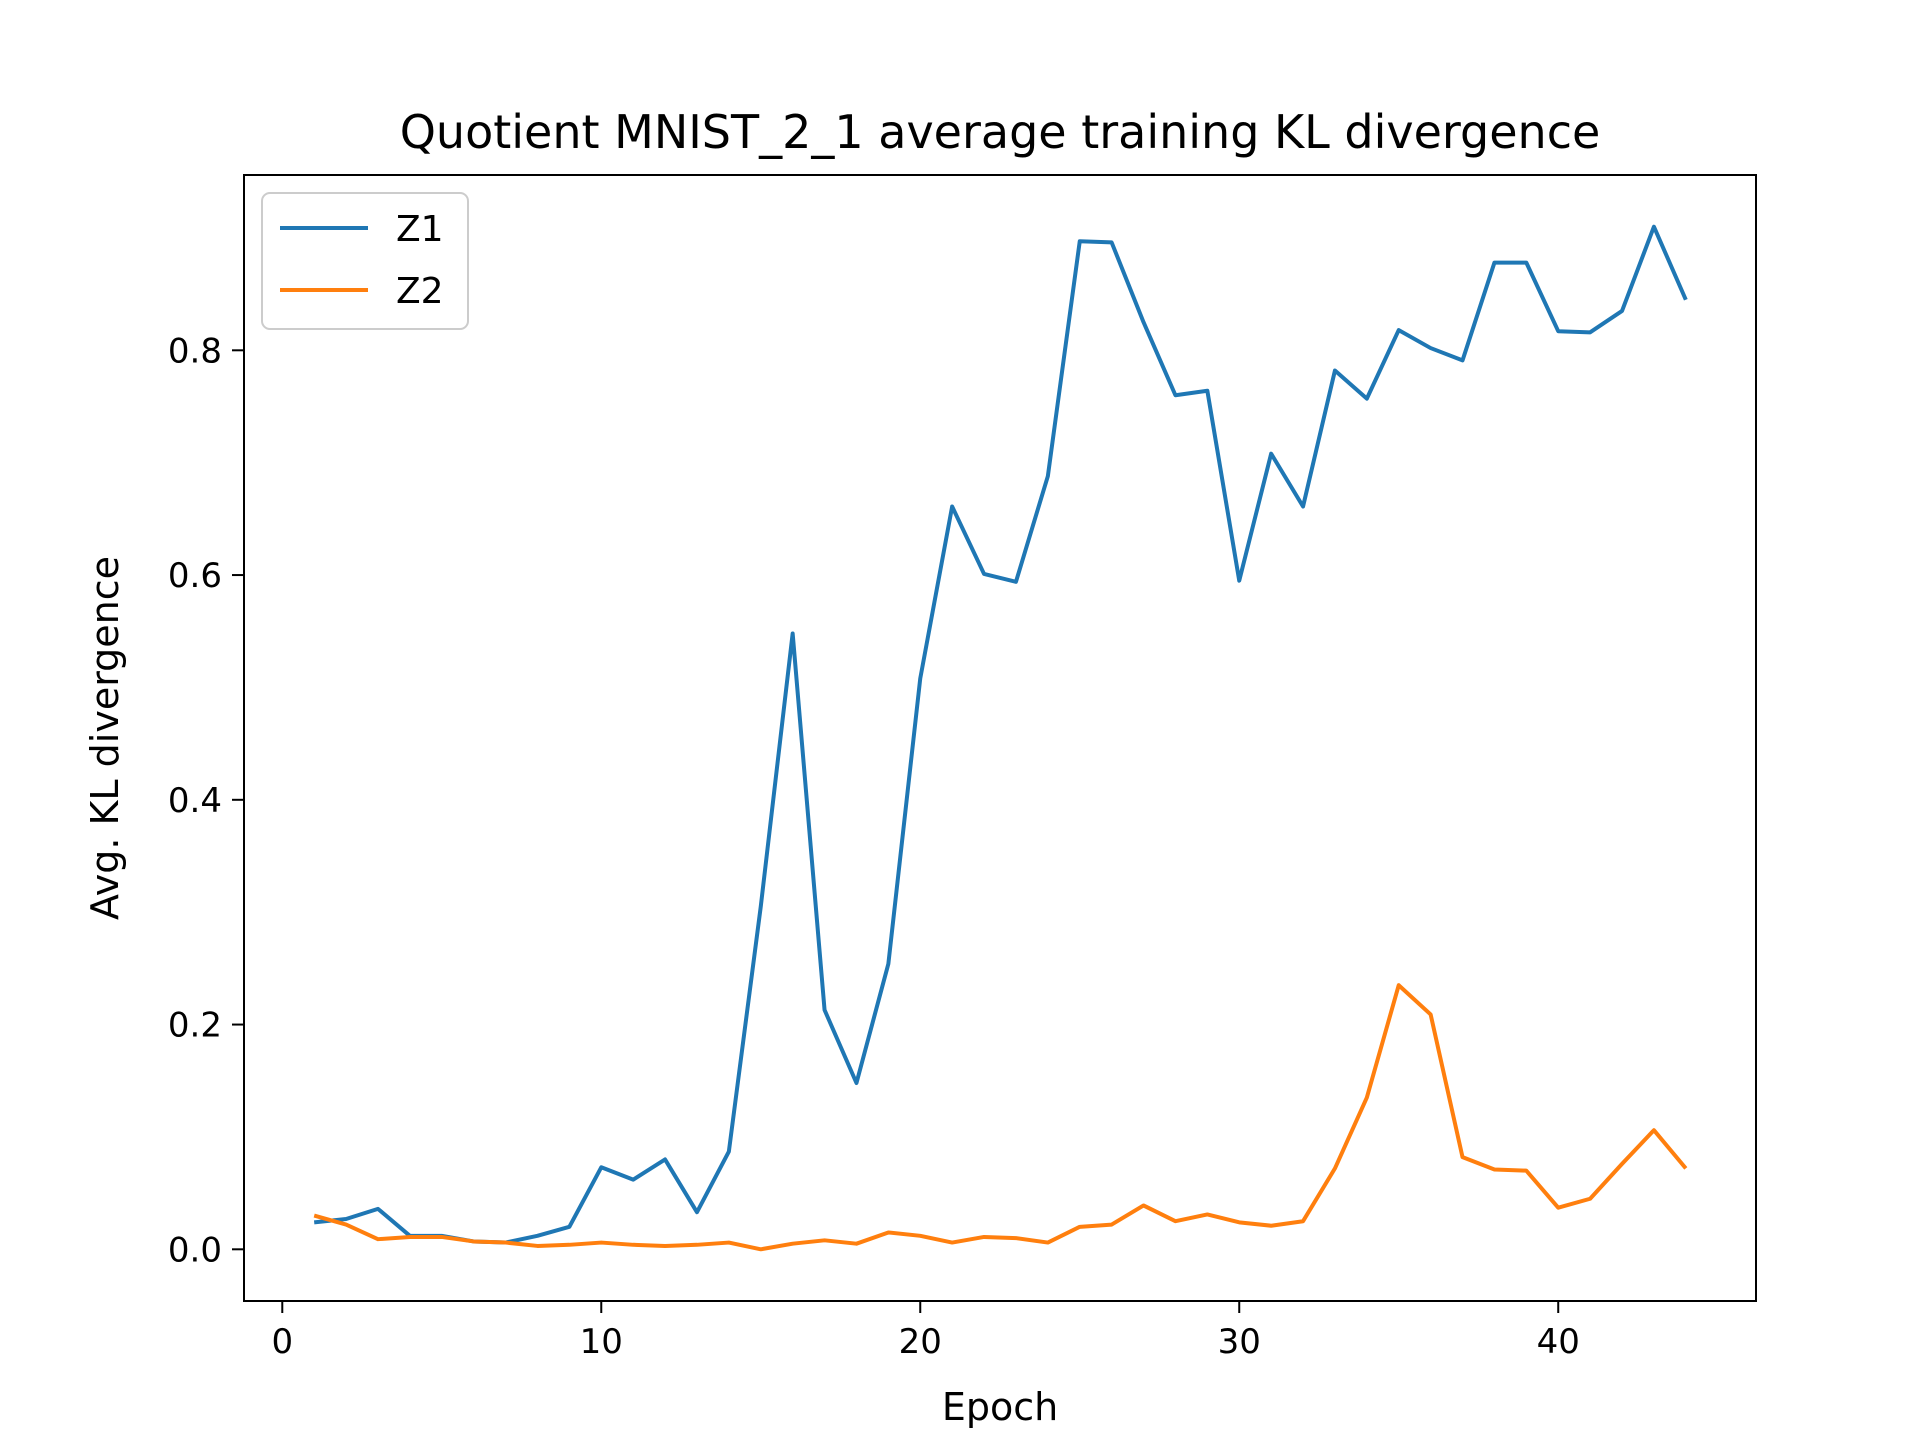 The width and height of the screenshot is (1920, 1445). I want to click on x-tick-label: 20, so click(920, 1342).